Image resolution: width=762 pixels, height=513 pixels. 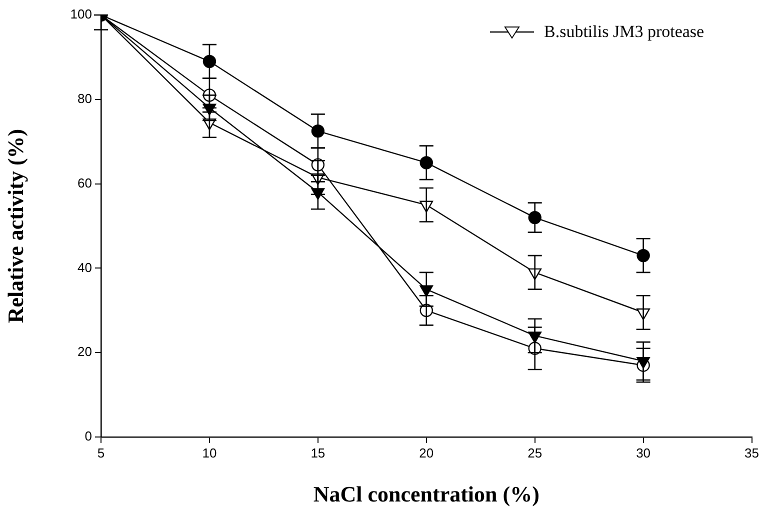 I want to click on y-tick-label: 80, so click(x=85, y=98).